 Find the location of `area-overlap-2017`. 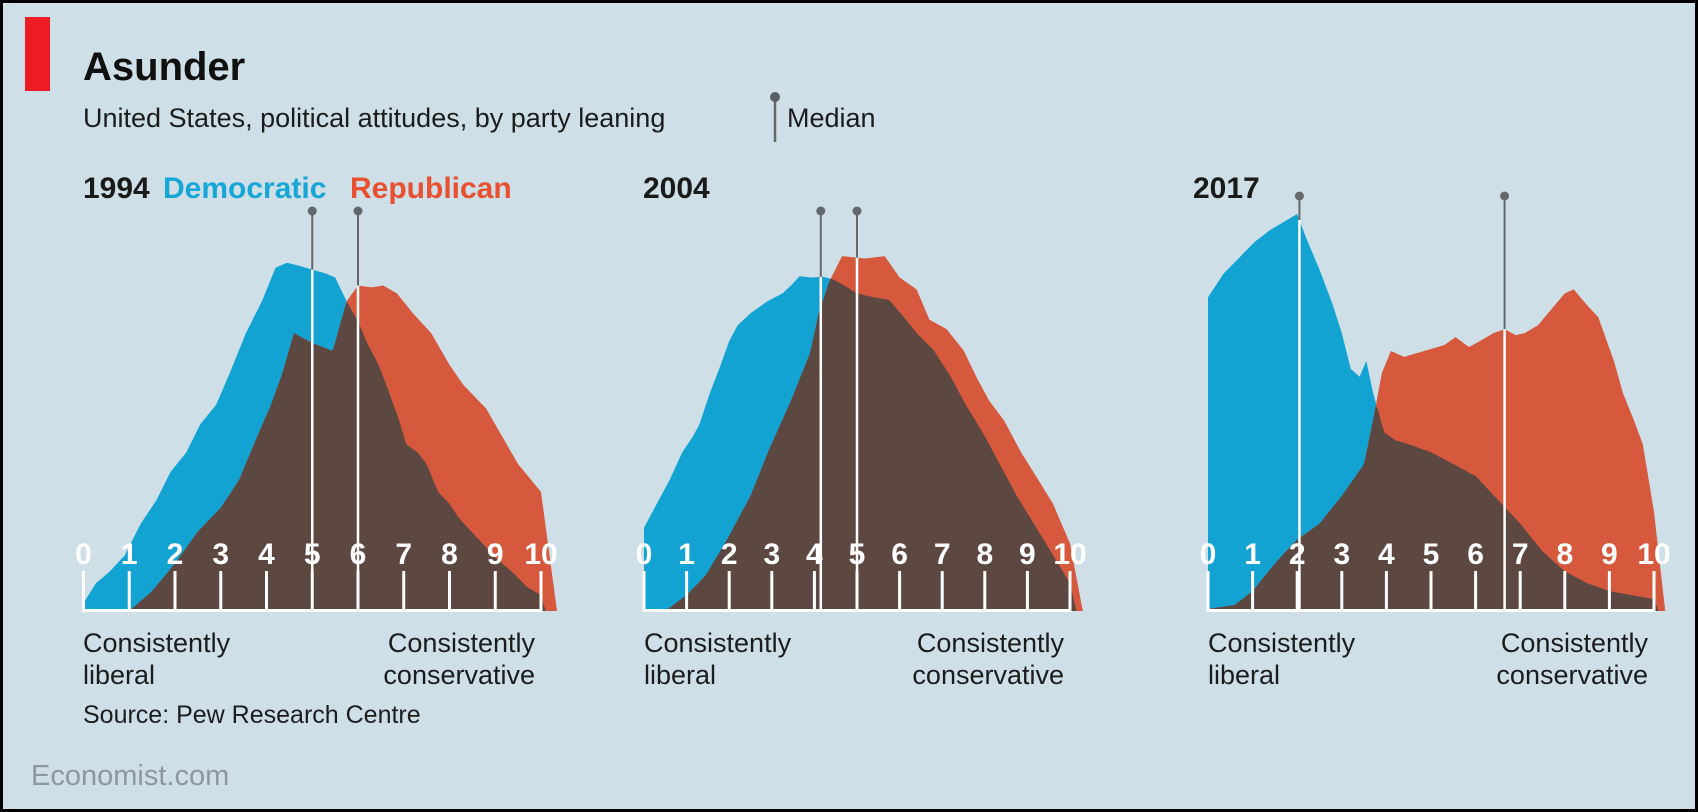

area-overlap-2017 is located at coordinates (1433, 508).